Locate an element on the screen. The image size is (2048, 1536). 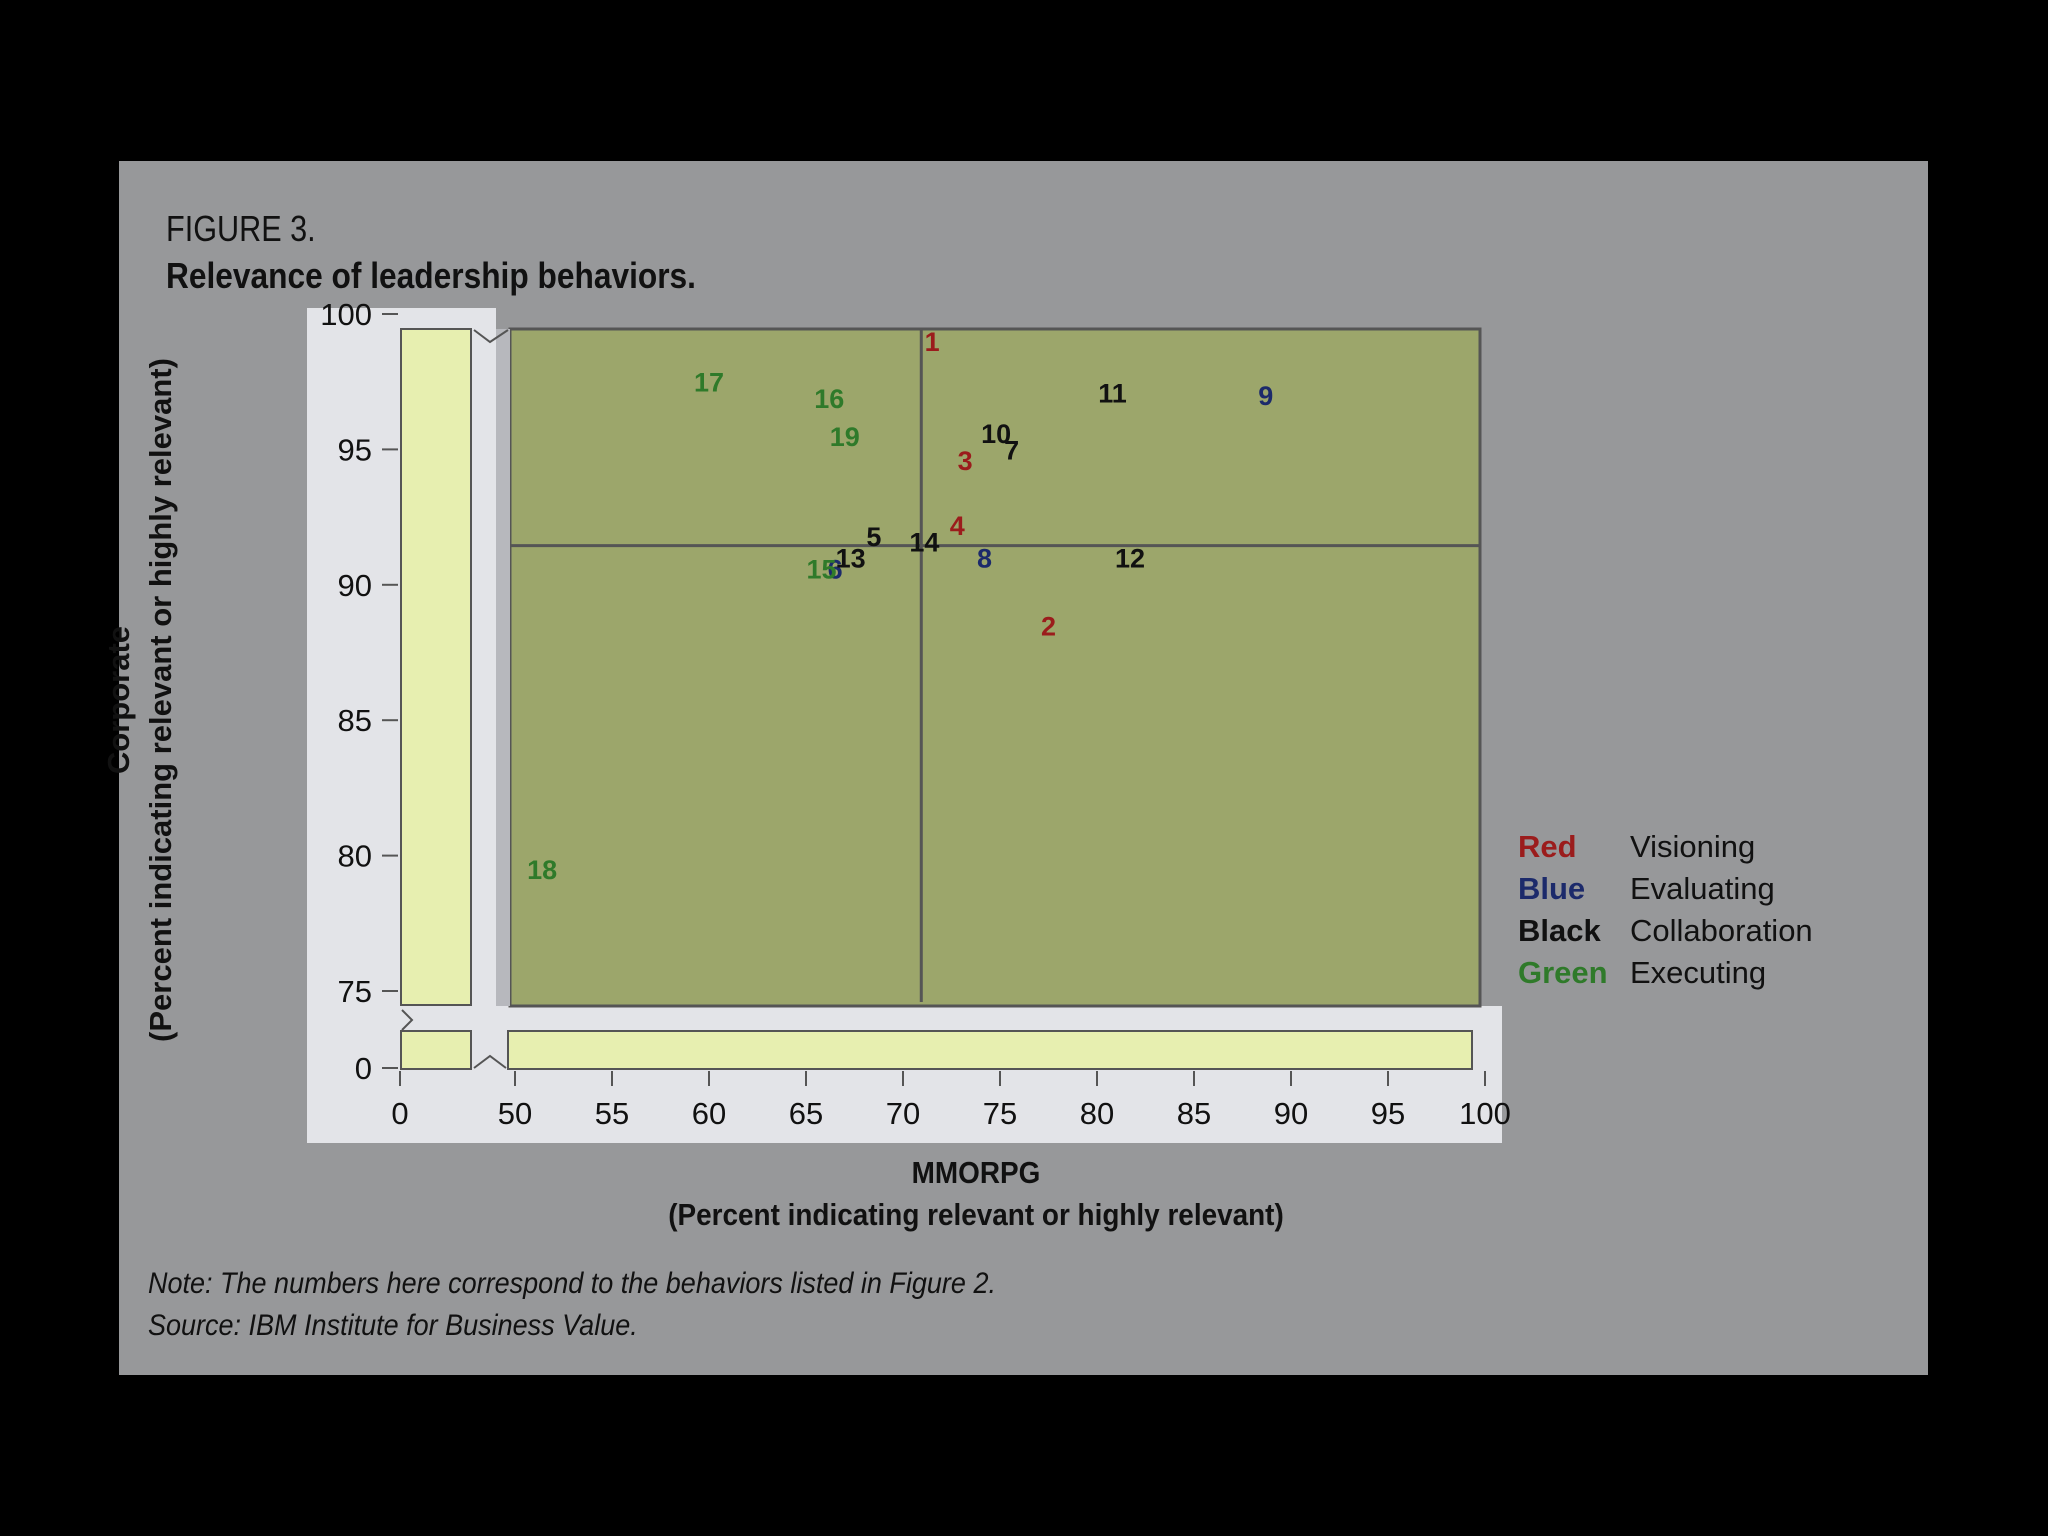
x-tick-label: 95 is located at coordinates (1388, 1113).